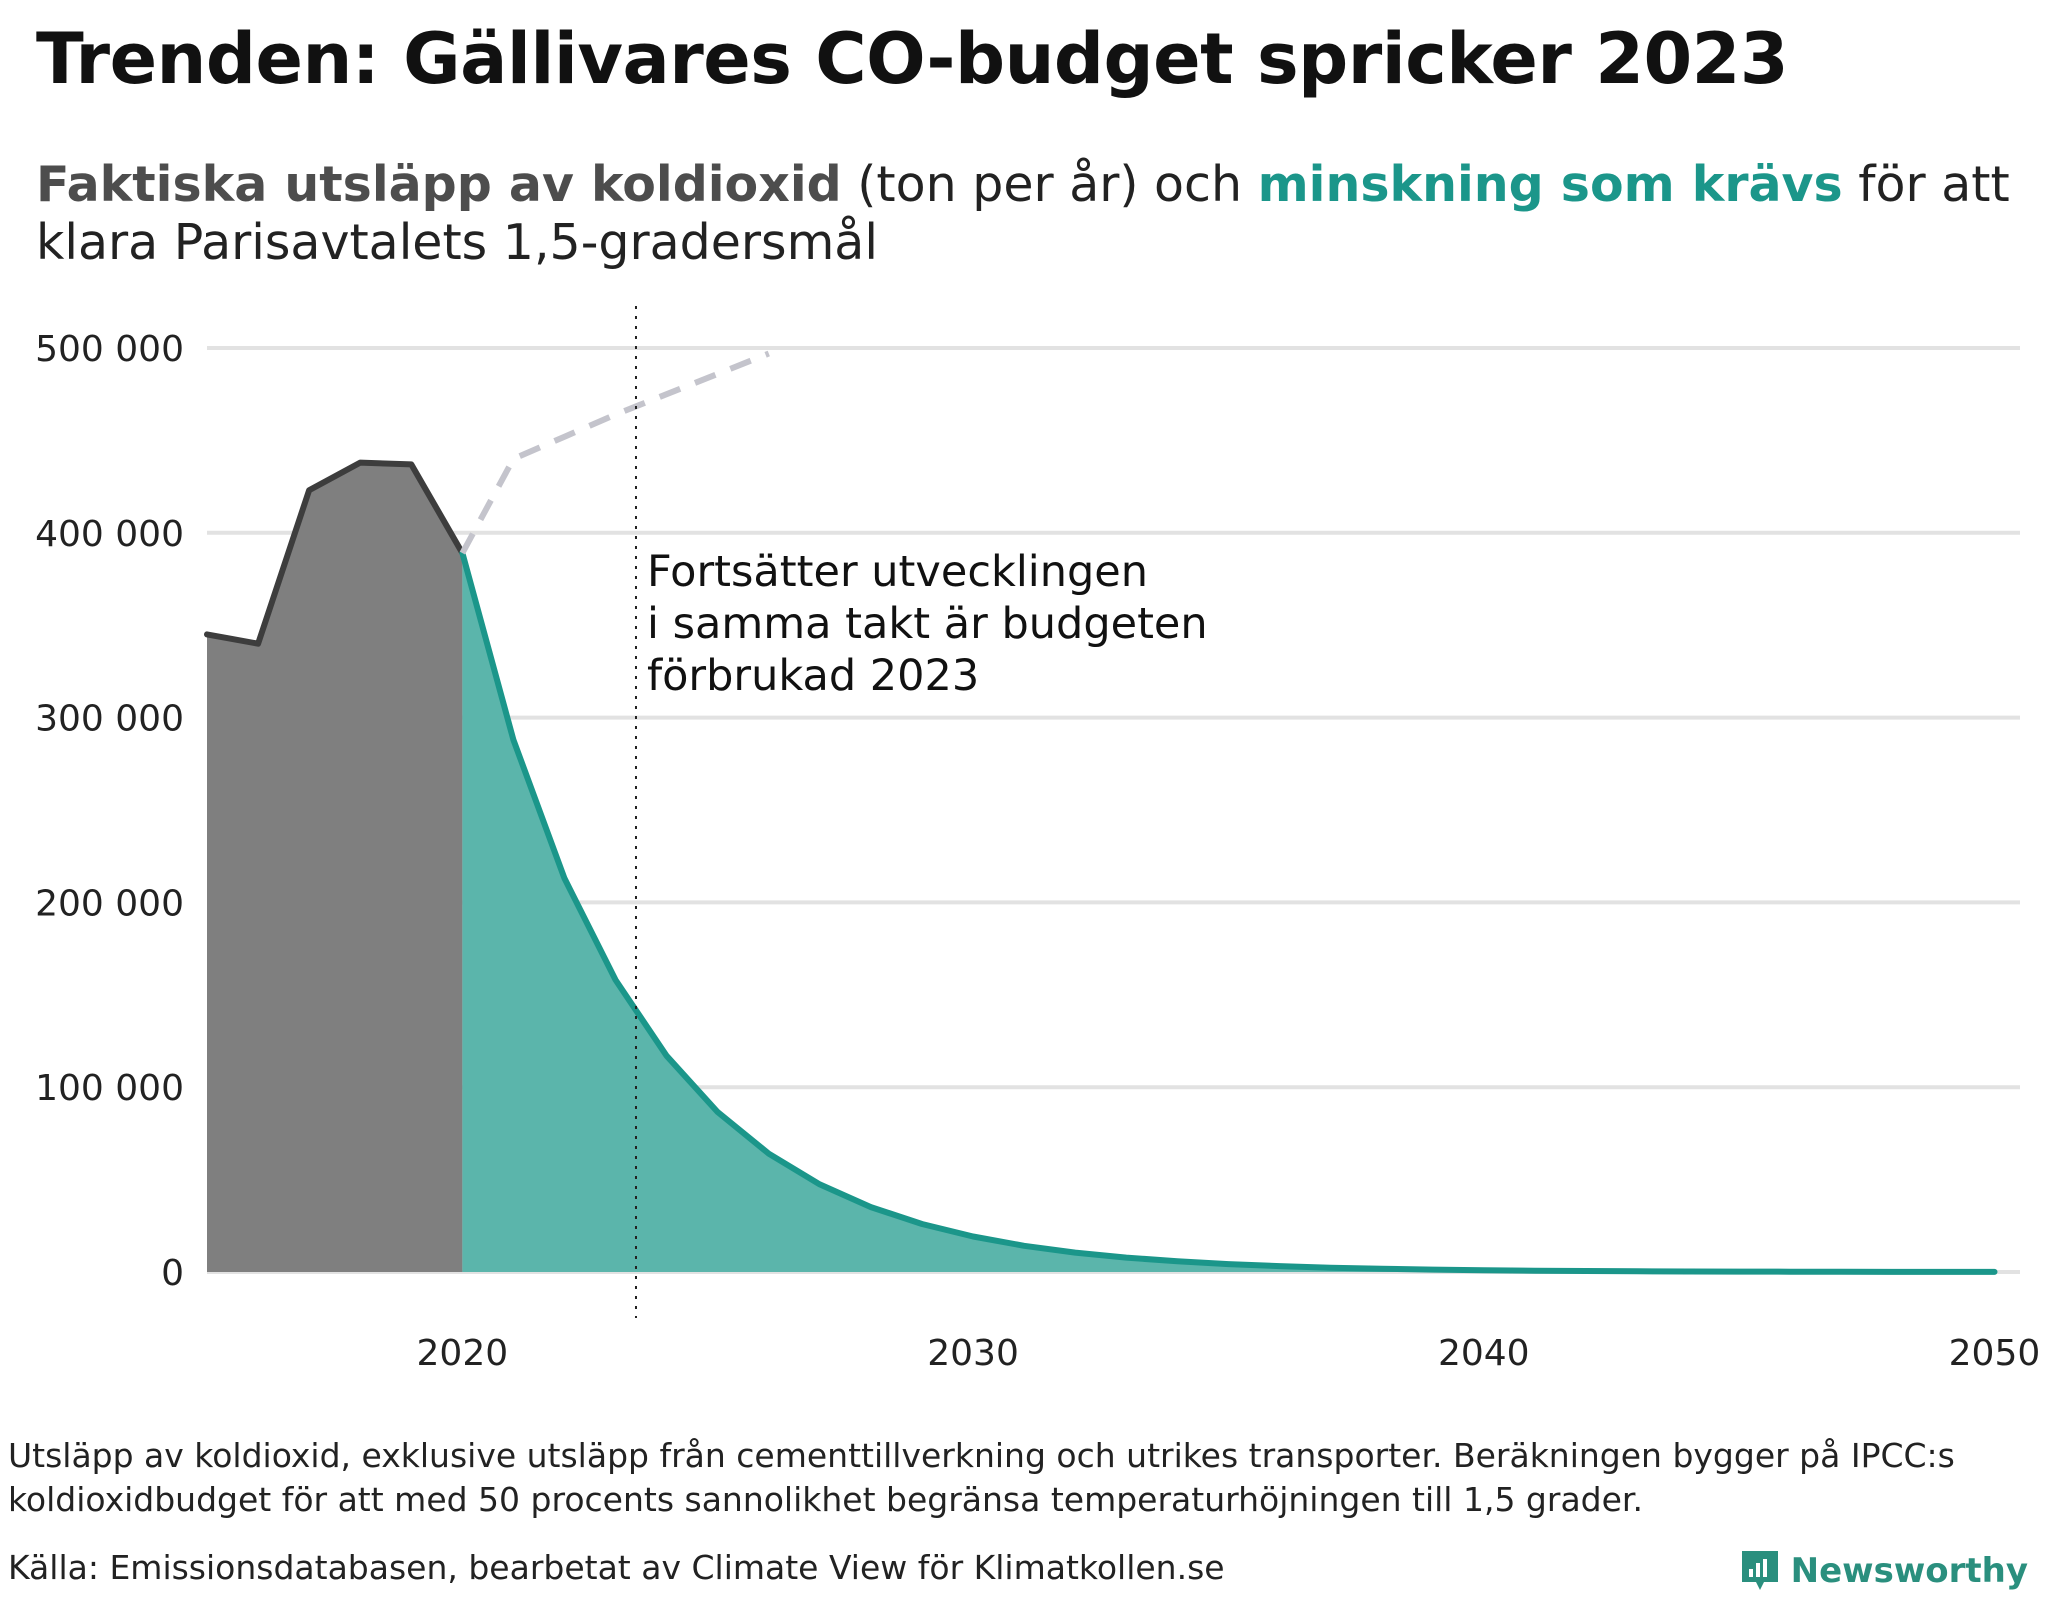 The height and width of the screenshot is (1600, 2048). I want to click on brand-logo: Newsworthy, so click(1883, 1571).